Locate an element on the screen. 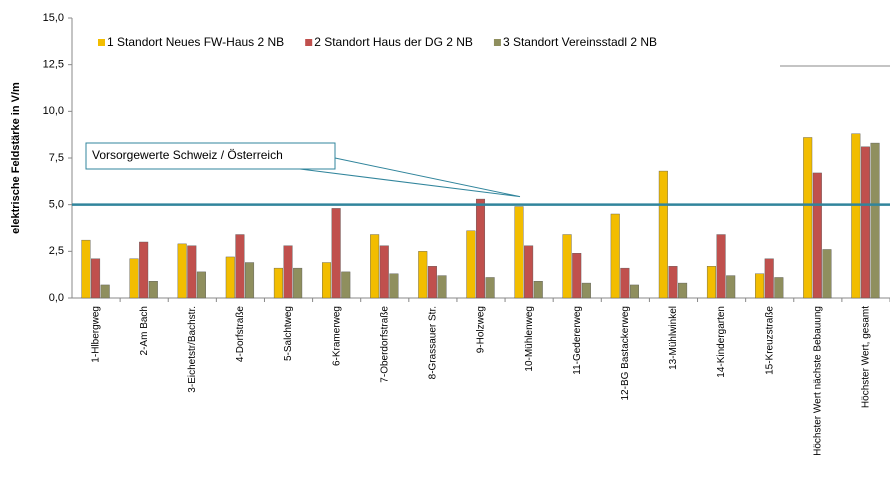 This screenshot has width=890, height=491. x-tick-label: 4-Dorfstraße is located at coordinates (240, 334).